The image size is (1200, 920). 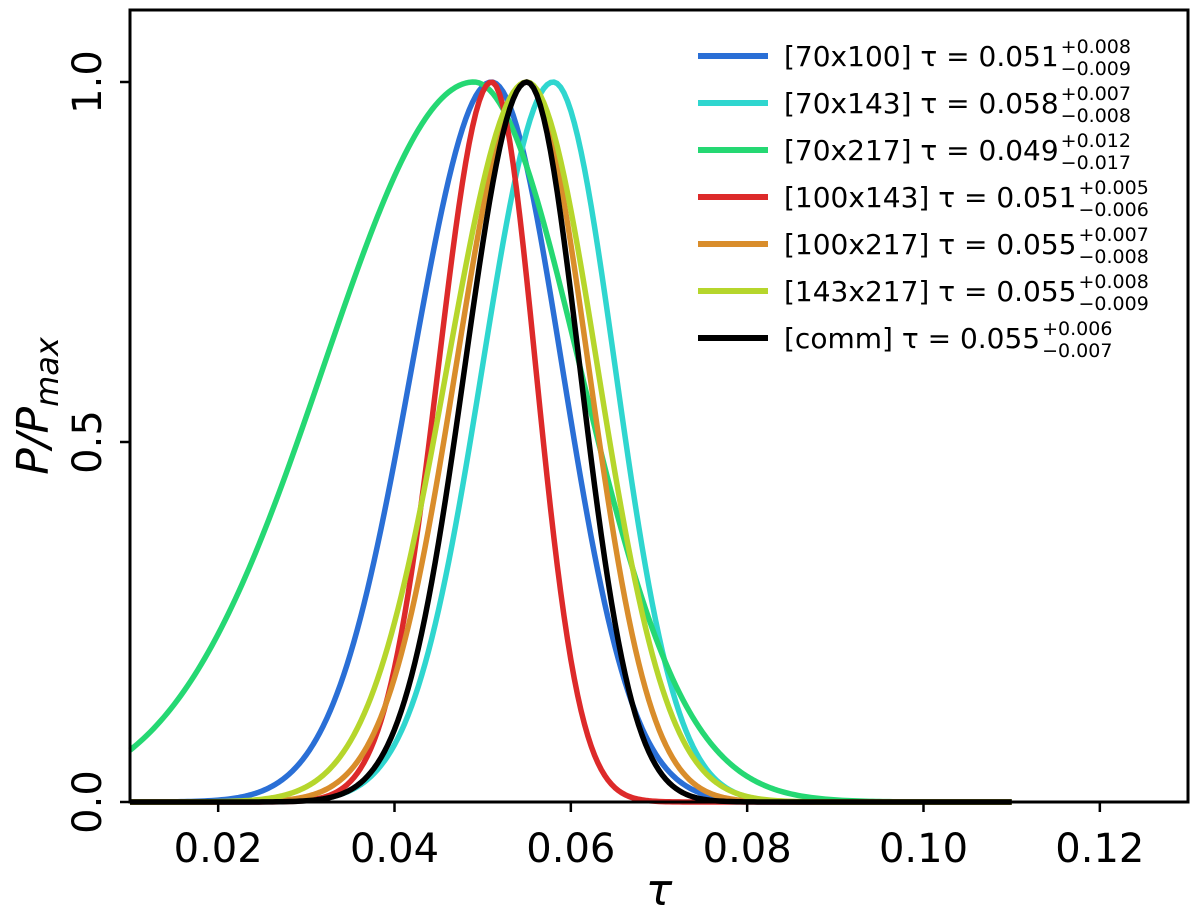 I want to click on legend-entry-main: [70x217] τ = 0.049, so click(x=921, y=150).